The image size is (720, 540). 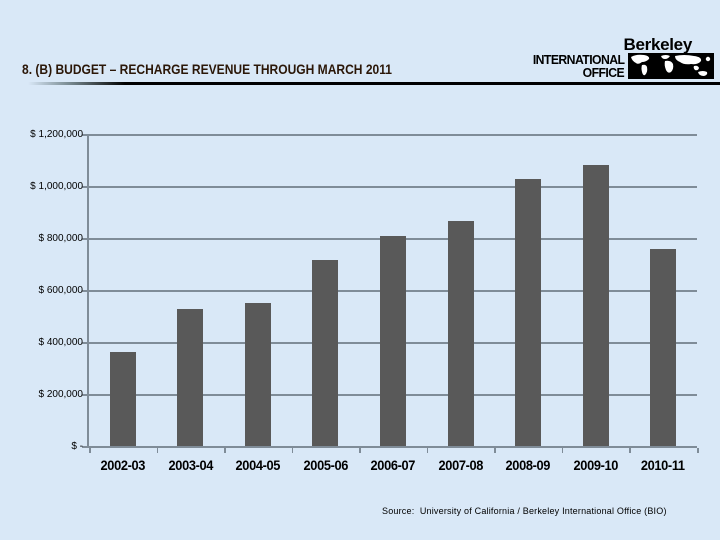 I want to click on world-map-icon, so click(x=671, y=66).